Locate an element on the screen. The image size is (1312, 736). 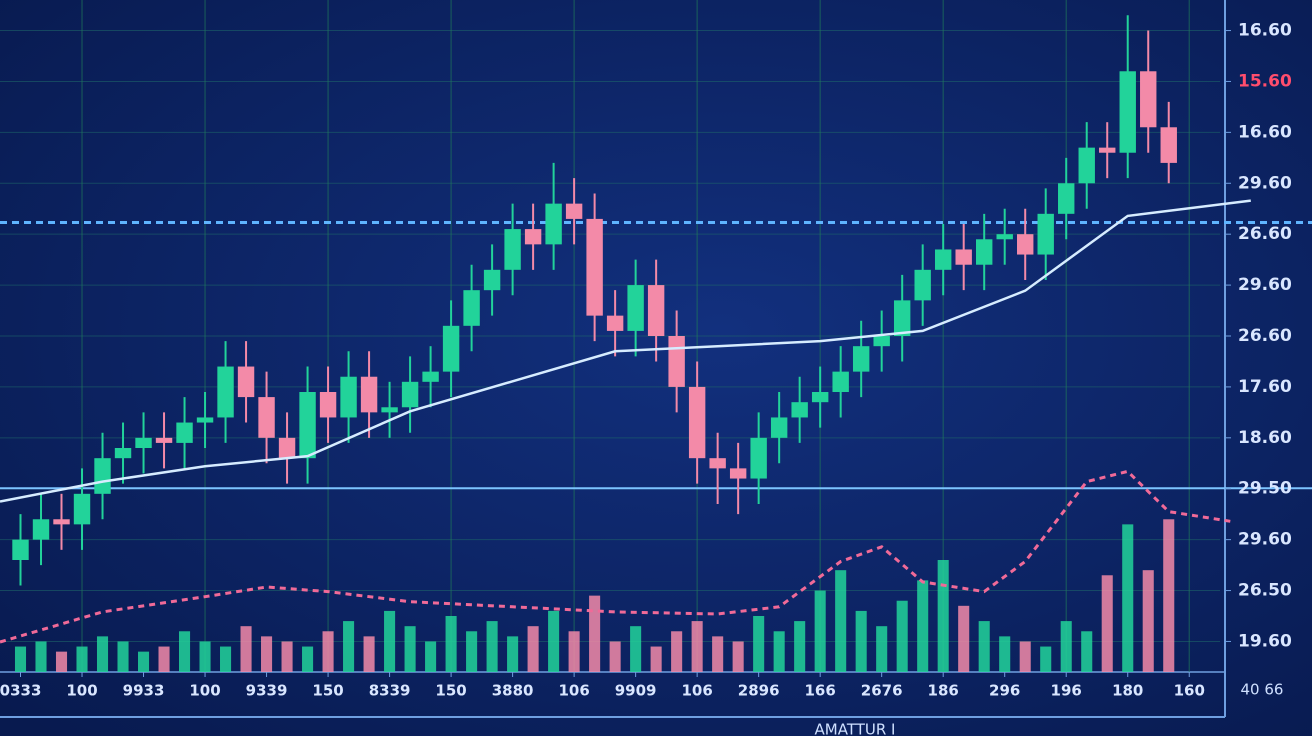
x-tick-label: 2676 is located at coordinates (882, 691).